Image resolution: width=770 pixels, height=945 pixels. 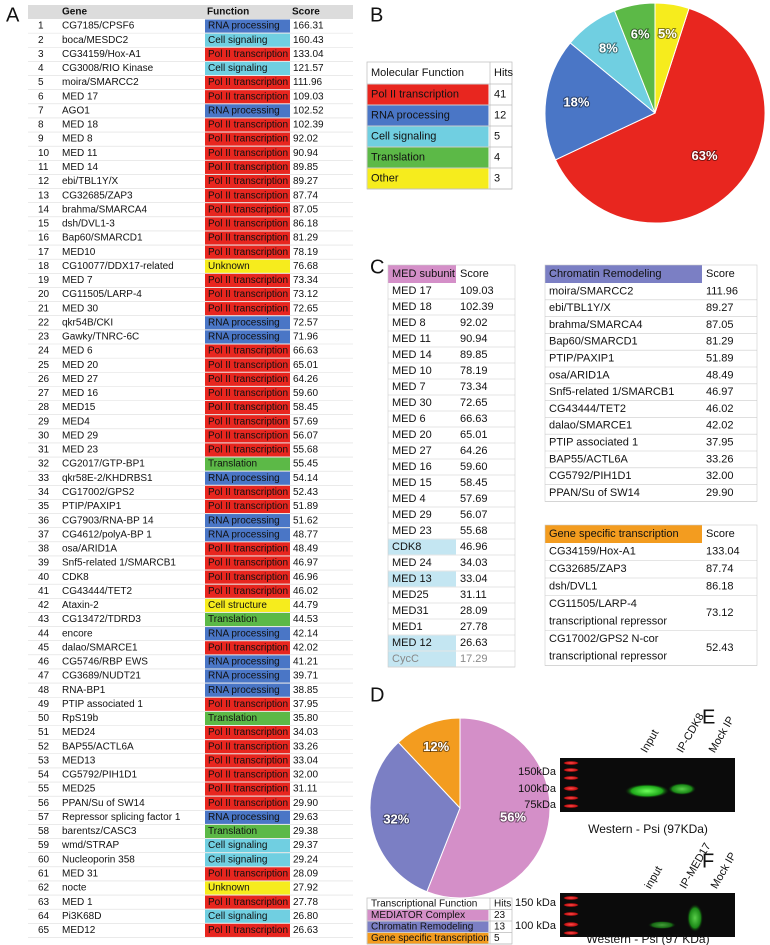 What do you see at coordinates (406, 547) in the screenshot?
I see `subunit-name: CDK8` at bounding box center [406, 547].